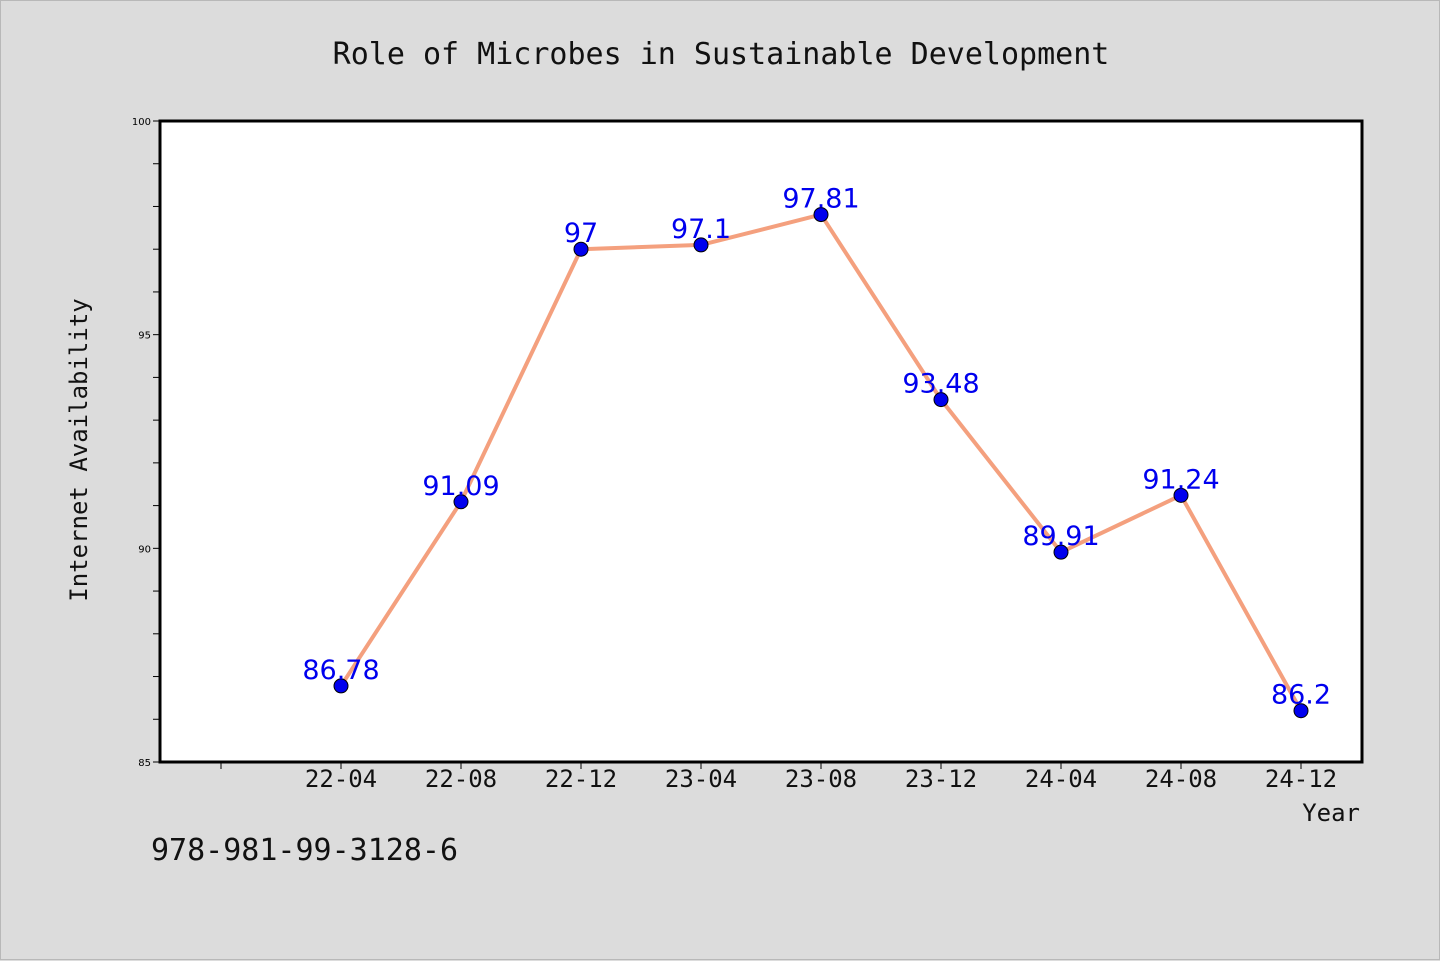  What do you see at coordinates (581, 779) in the screenshot?
I see `x-tick-label: 22-12` at bounding box center [581, 779].